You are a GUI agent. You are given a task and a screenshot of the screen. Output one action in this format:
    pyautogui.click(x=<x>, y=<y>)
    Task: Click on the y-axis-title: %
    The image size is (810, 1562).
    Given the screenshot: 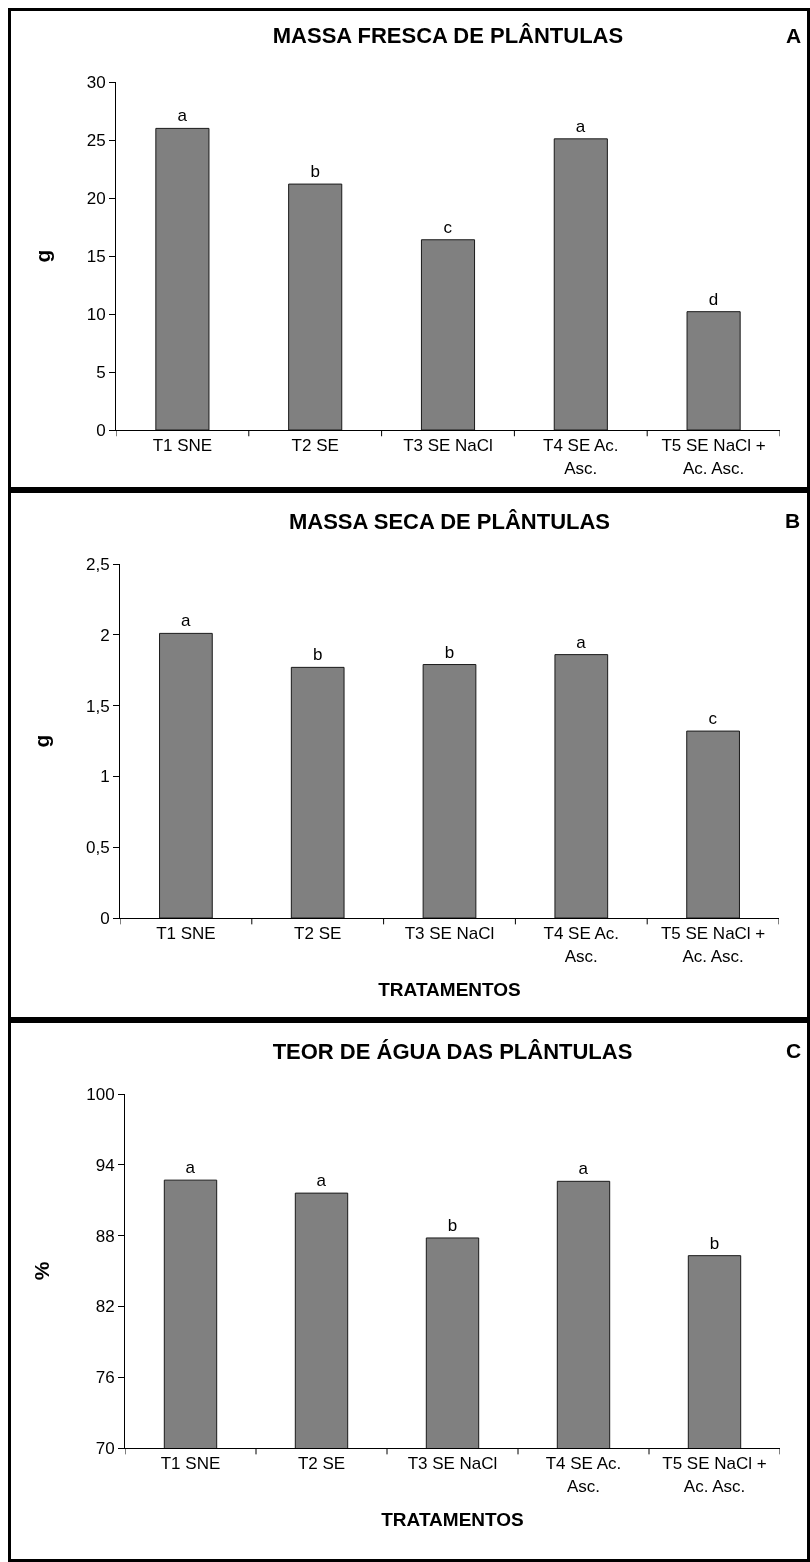 What is the action you would take?
    pyautogui.click(x=42, y=1271)
    